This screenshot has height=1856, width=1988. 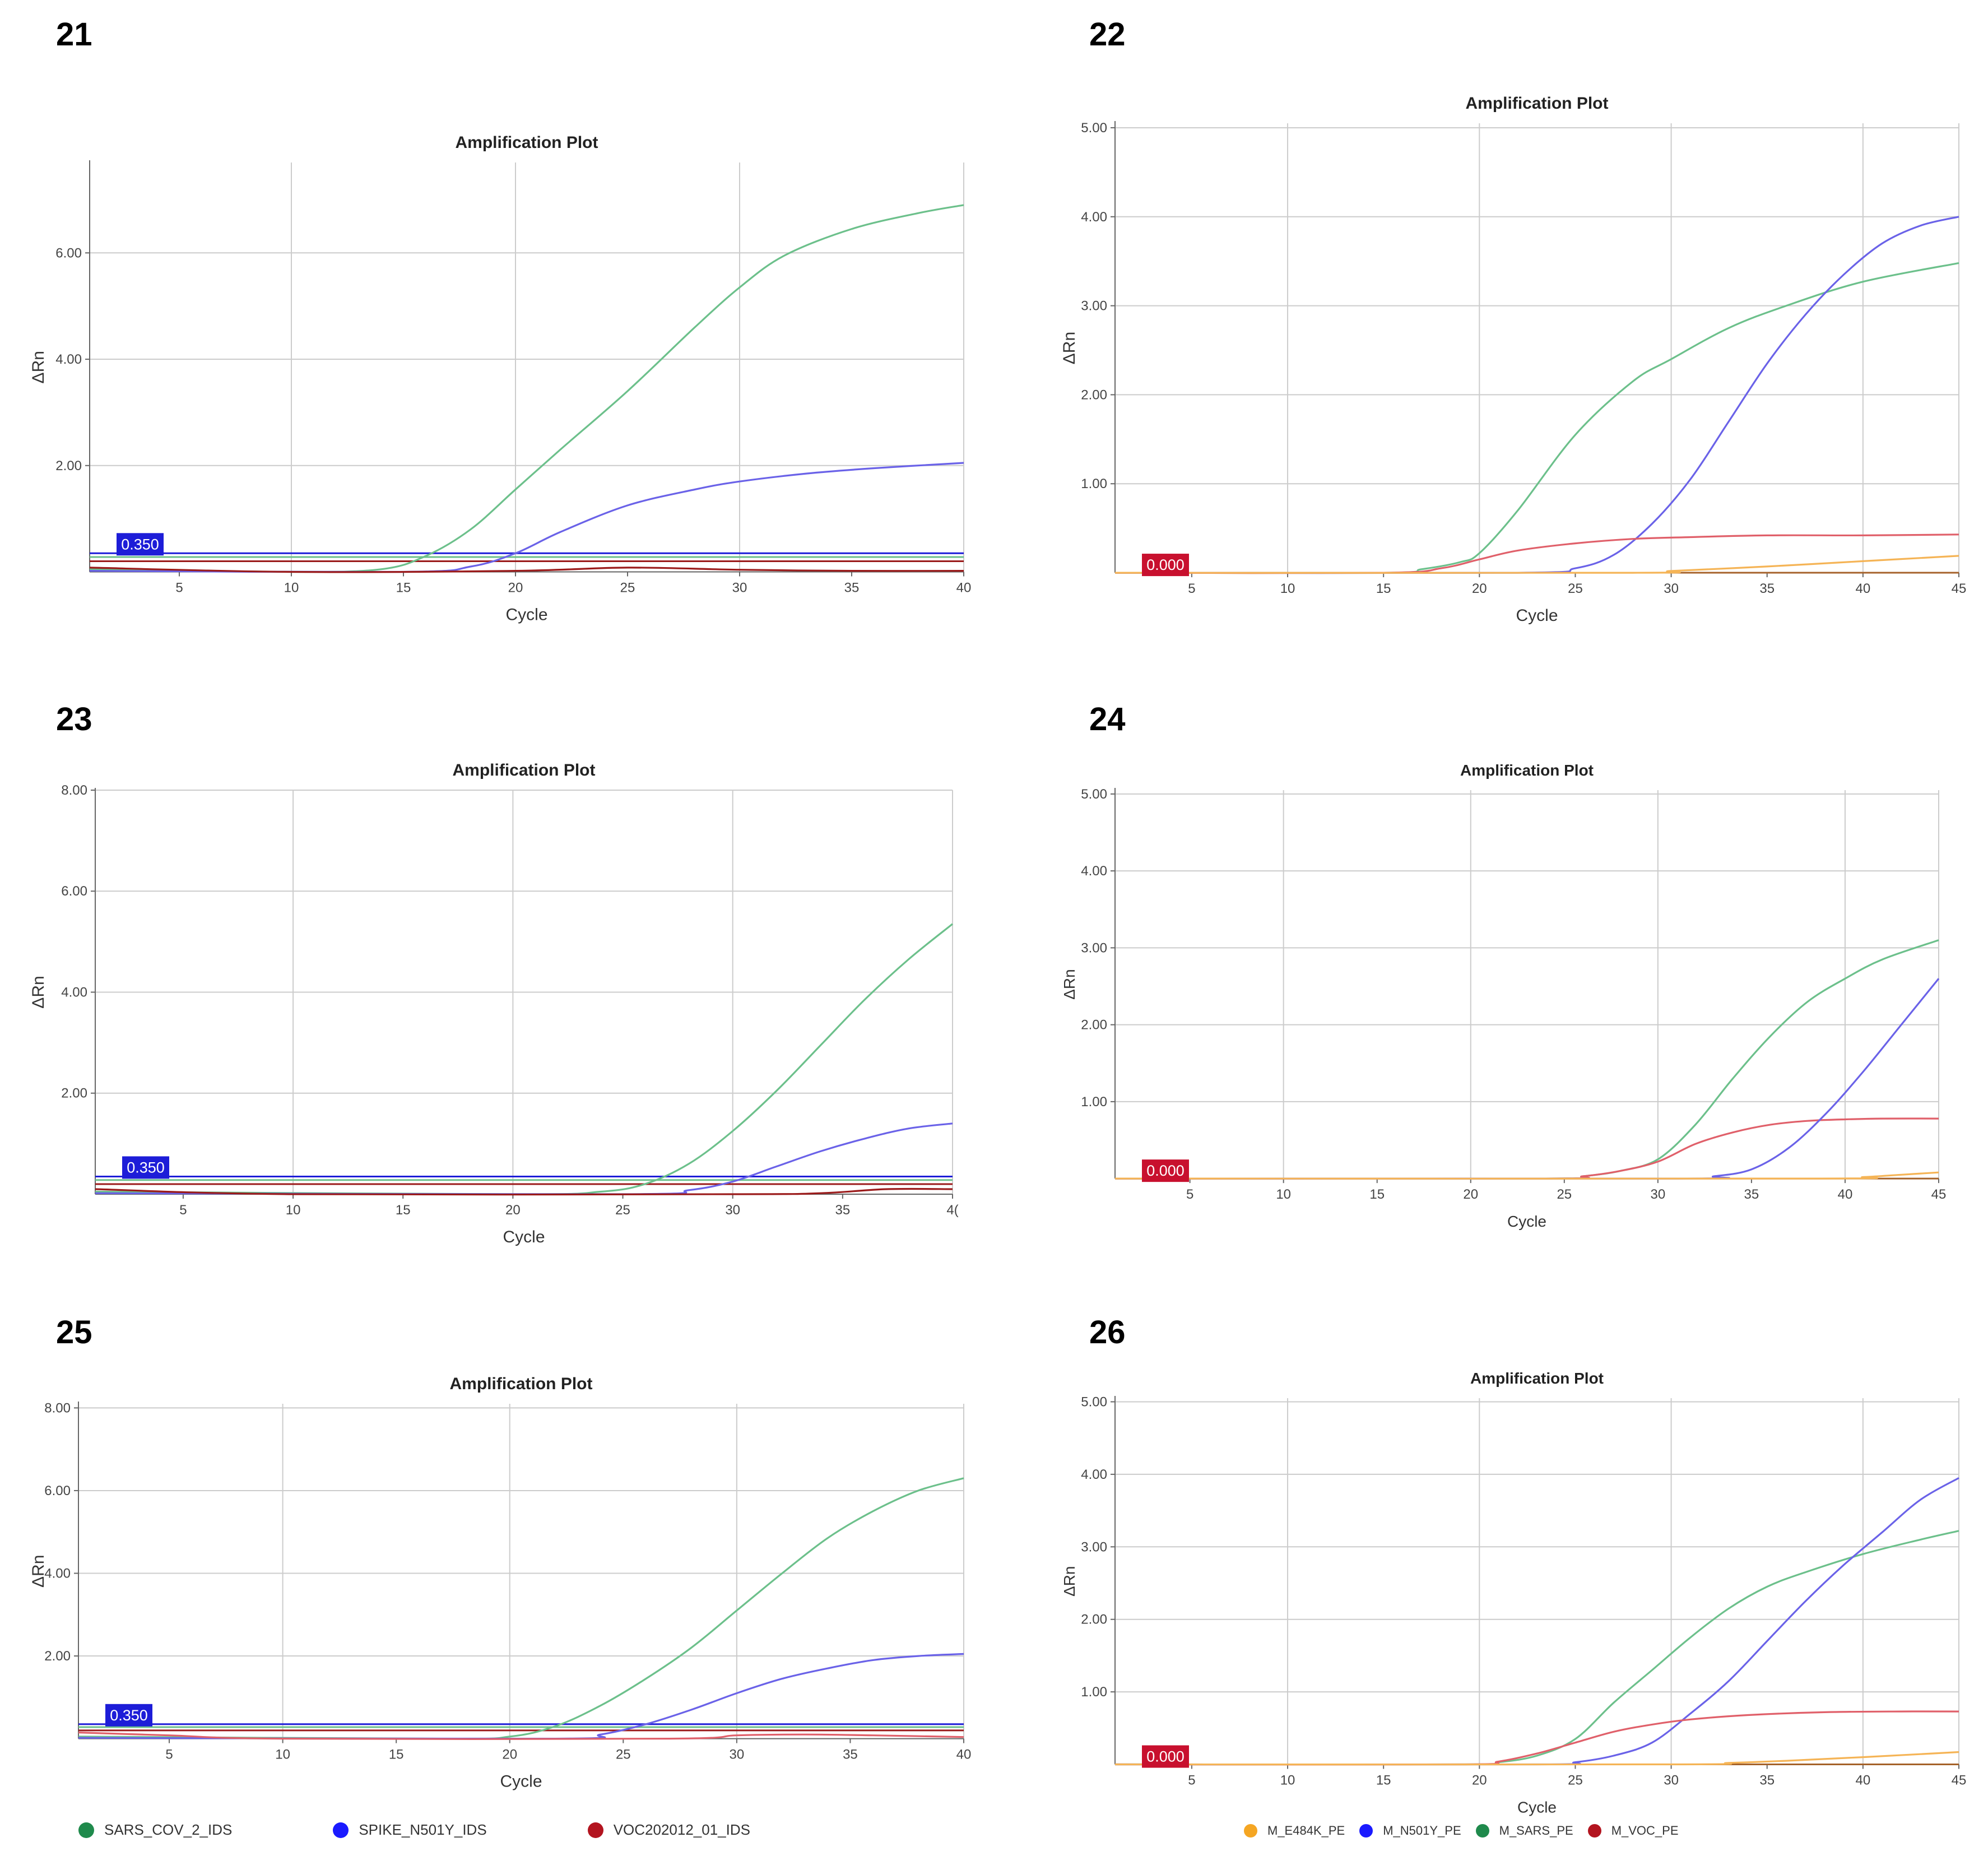 I want to click on legend-item-sars-cov-2-ids: SARS_COV_2_IDS, so click(x=155, y=1830).